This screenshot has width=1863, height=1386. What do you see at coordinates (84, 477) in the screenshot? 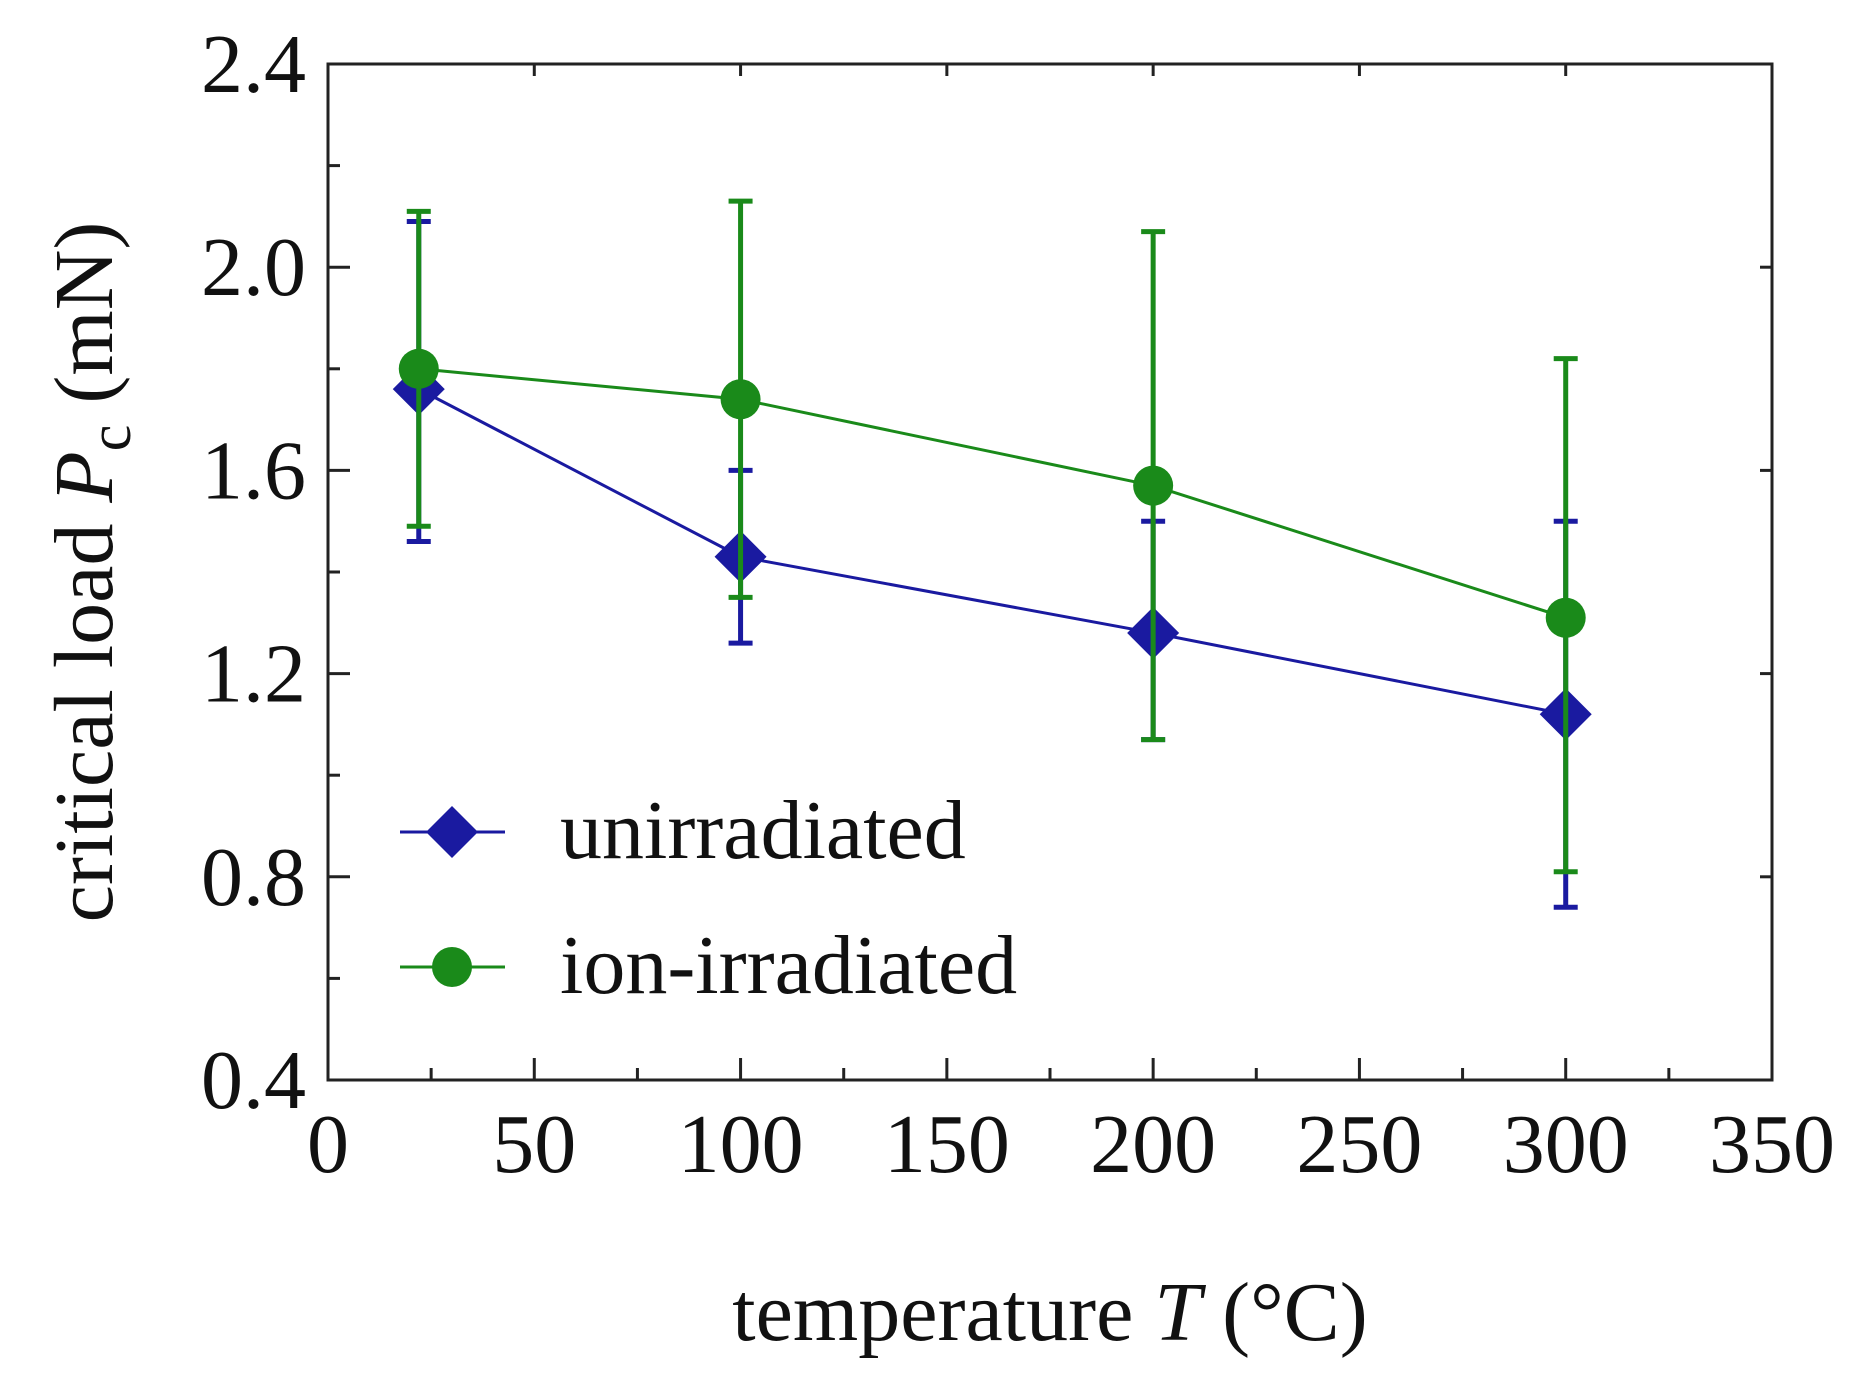
I see `y-axis-title-var: P` at bounding box center [84, 477].